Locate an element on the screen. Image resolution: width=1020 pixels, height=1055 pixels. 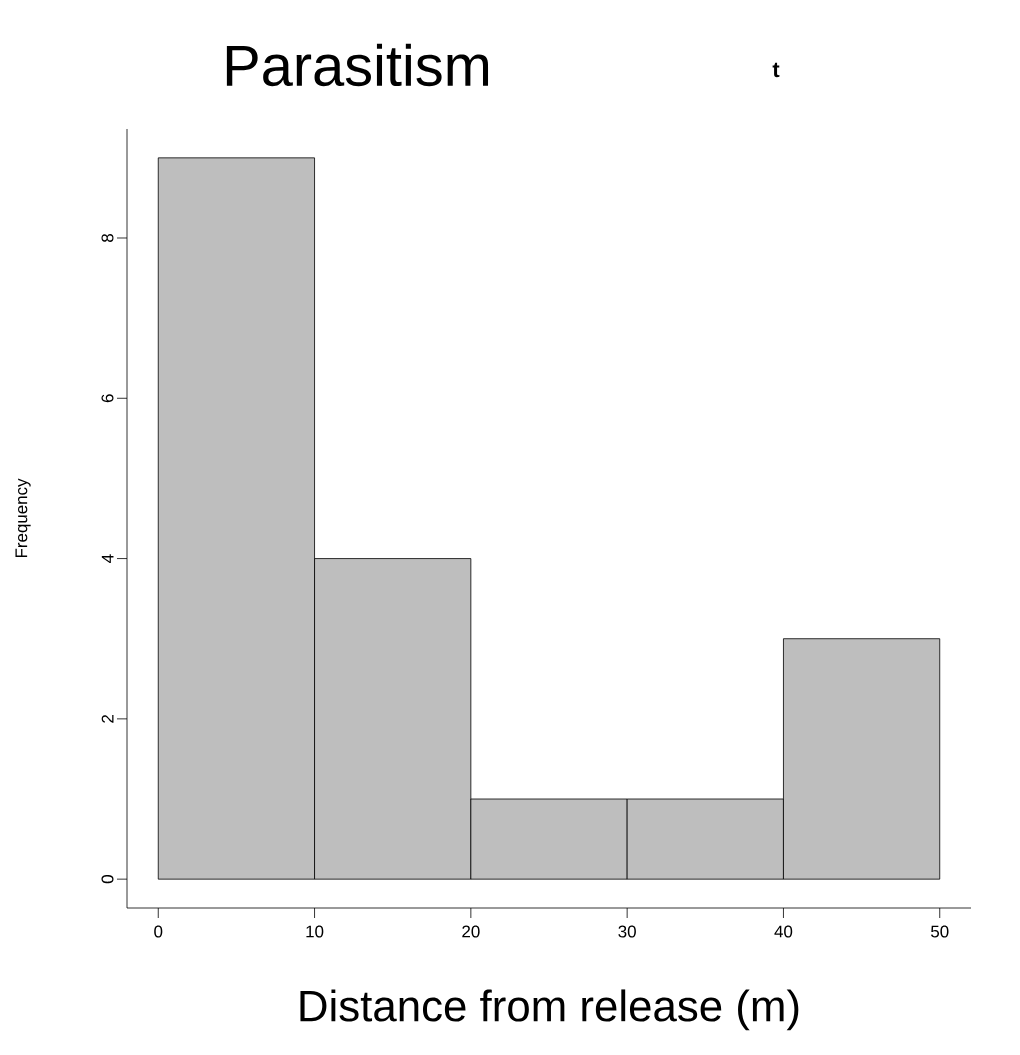
y-tick-label: 6 is located at coordinates (107, 398).